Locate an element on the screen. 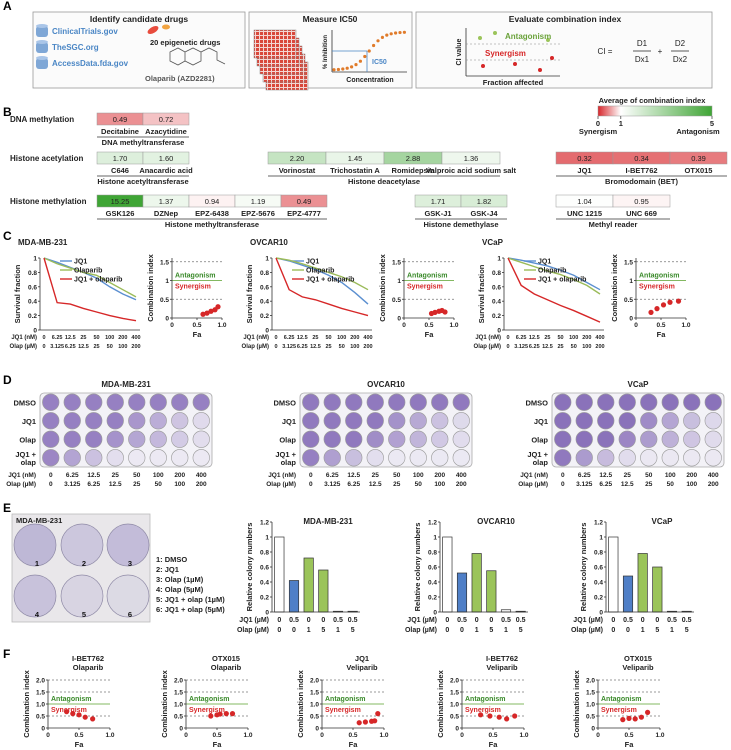  group-label: DNA methyltransferase is located at coordinates (143, 142).